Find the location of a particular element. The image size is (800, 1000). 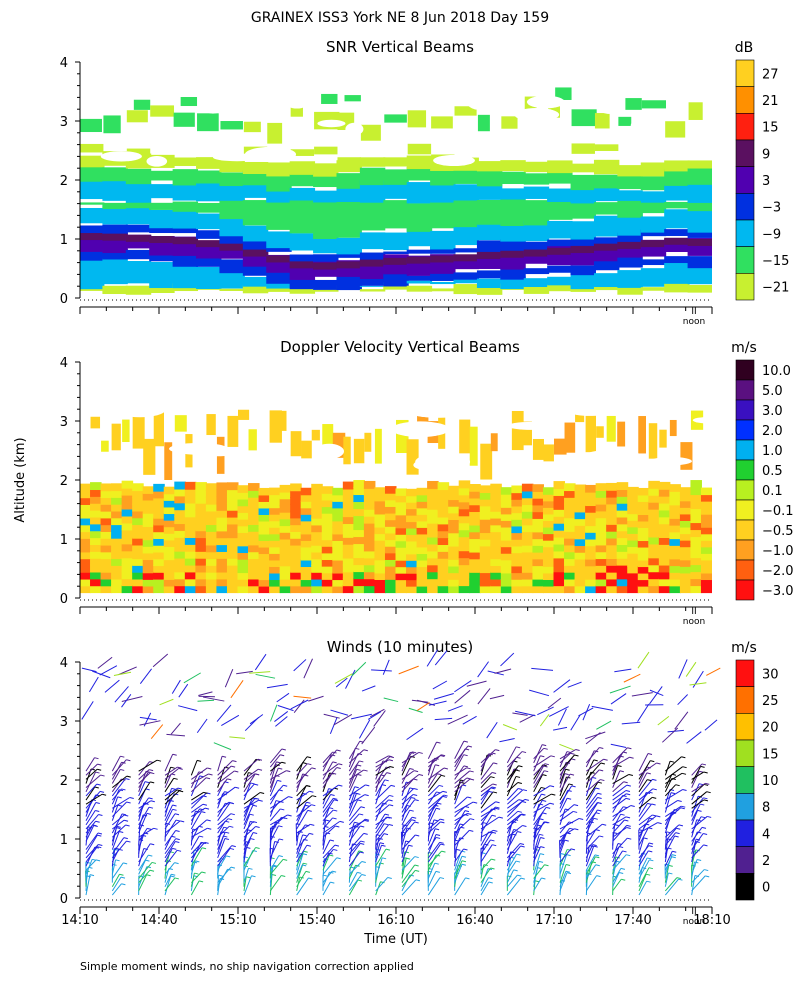

colorbar-label: 0.5 is located at coordinates (772, 471).